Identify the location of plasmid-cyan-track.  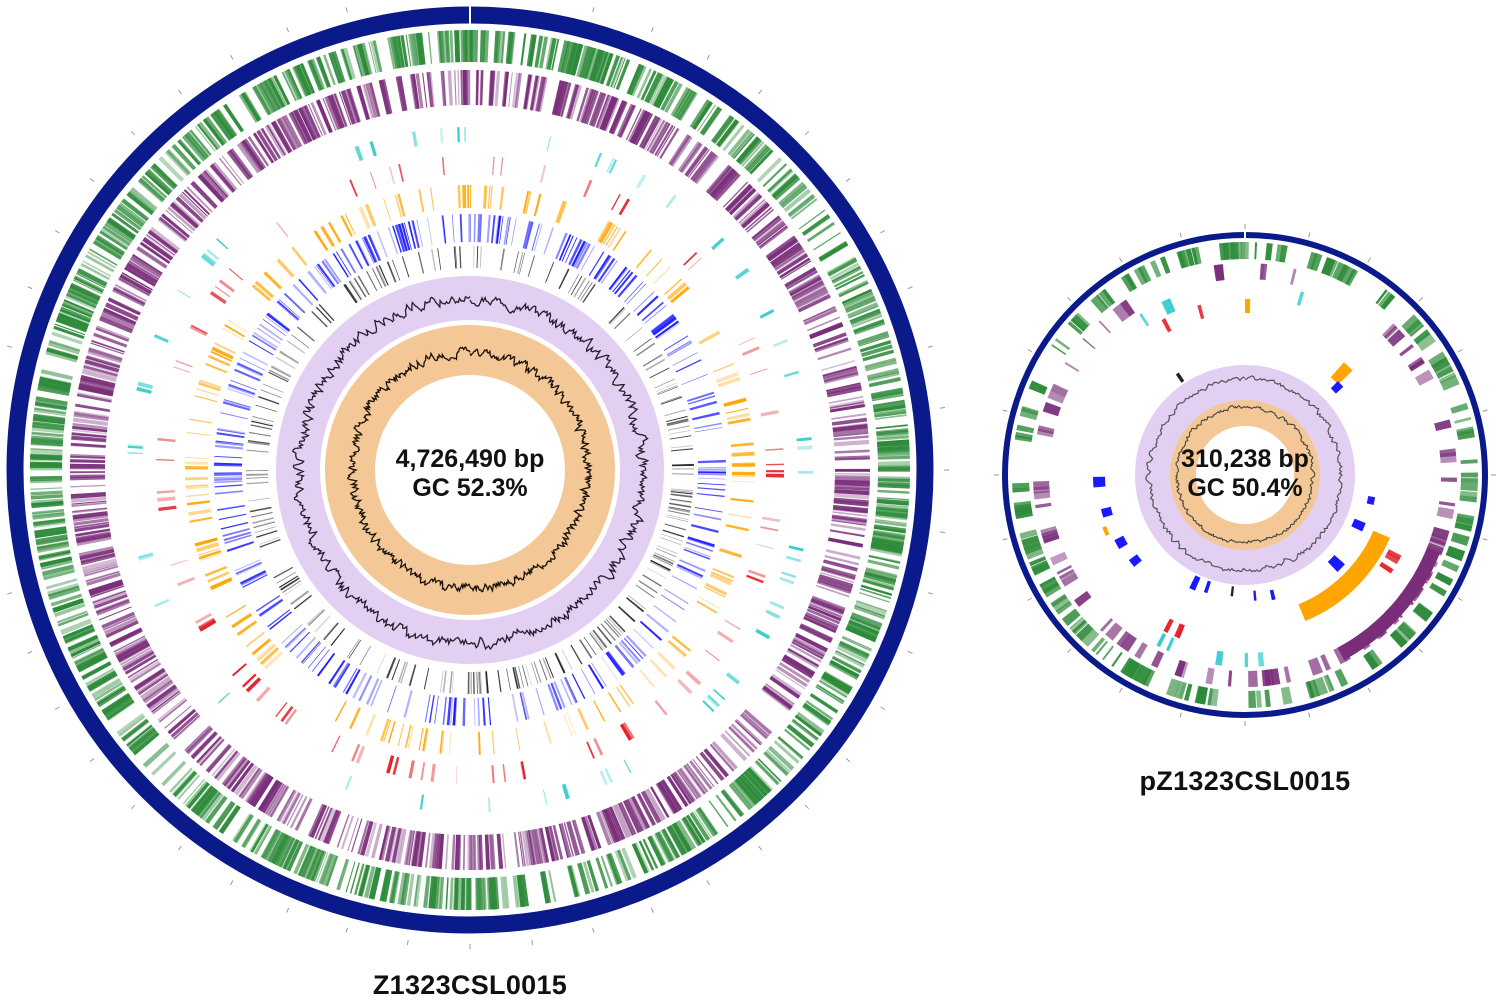
(1222, 479).